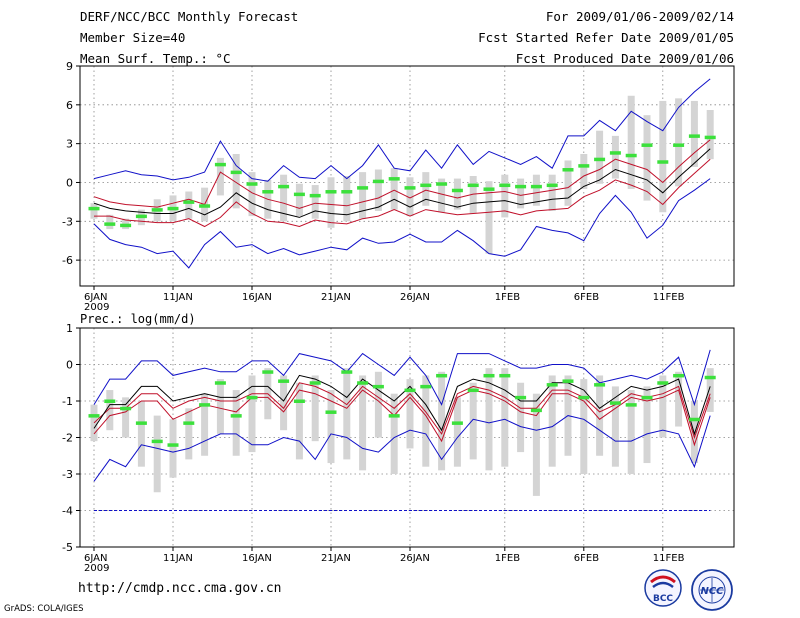 This screenshot has height=618, width=800. Describe the element at coordinates (44, 609) in the screenshot. I see `grads-credit: GrADS: COLA/IGES` at that location.